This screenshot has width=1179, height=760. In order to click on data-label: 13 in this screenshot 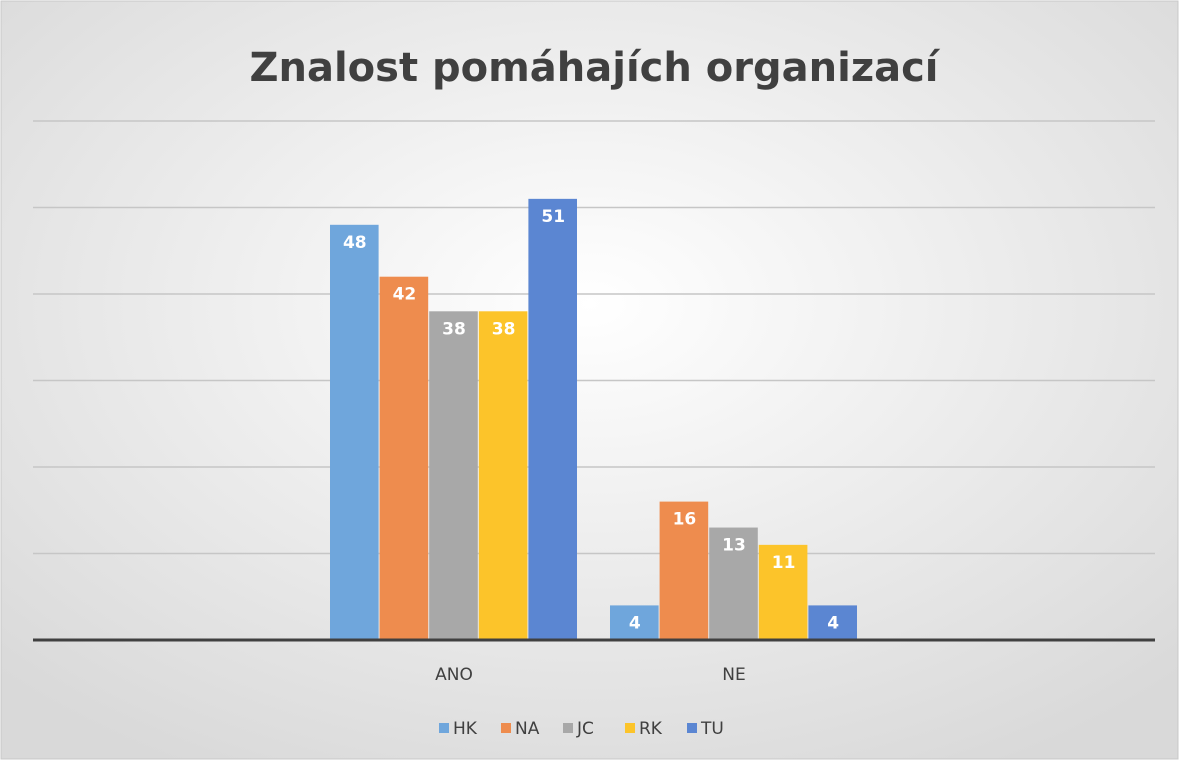, I will do `click(734, 546)`.